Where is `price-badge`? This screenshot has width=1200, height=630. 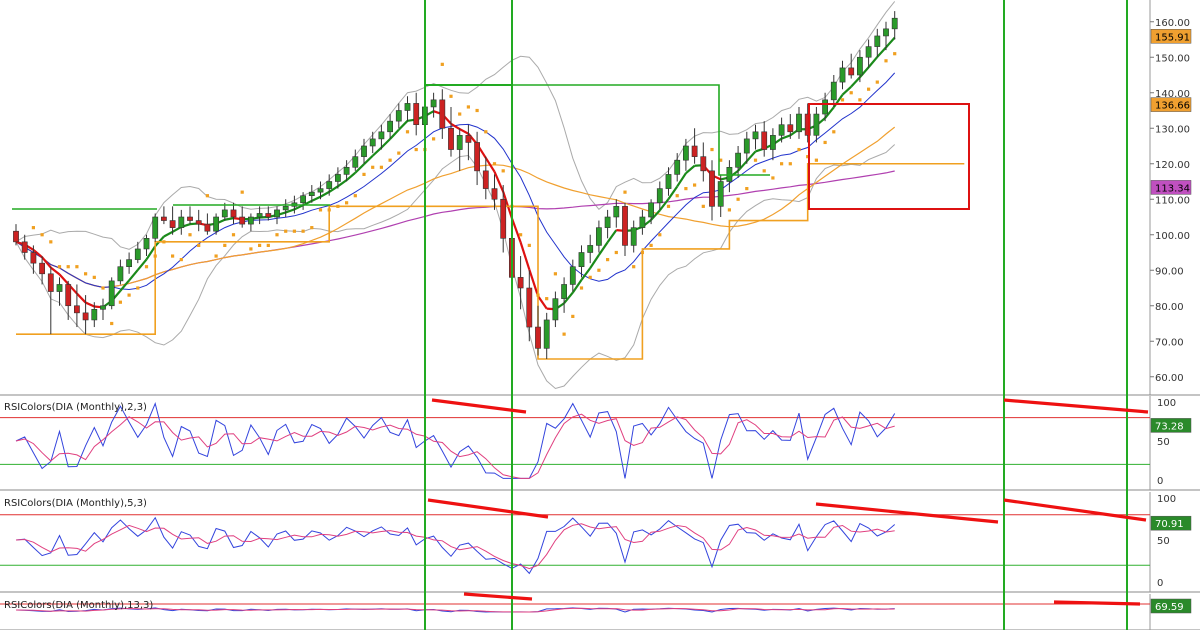
price-badge is located at coordinates (1171, 187).